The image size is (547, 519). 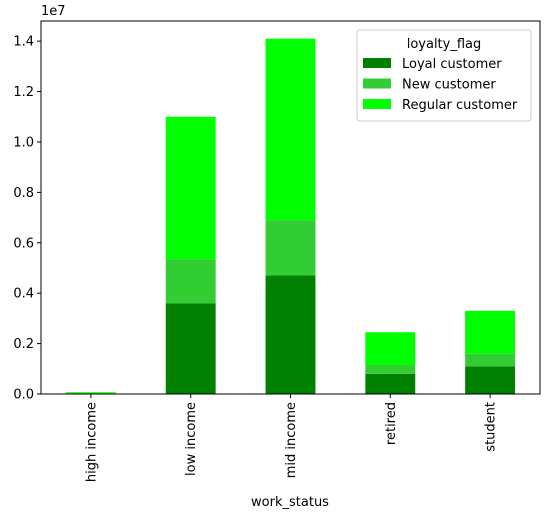 I want to click on legend-title: loyalty_flag, so click(x=444, y=44).